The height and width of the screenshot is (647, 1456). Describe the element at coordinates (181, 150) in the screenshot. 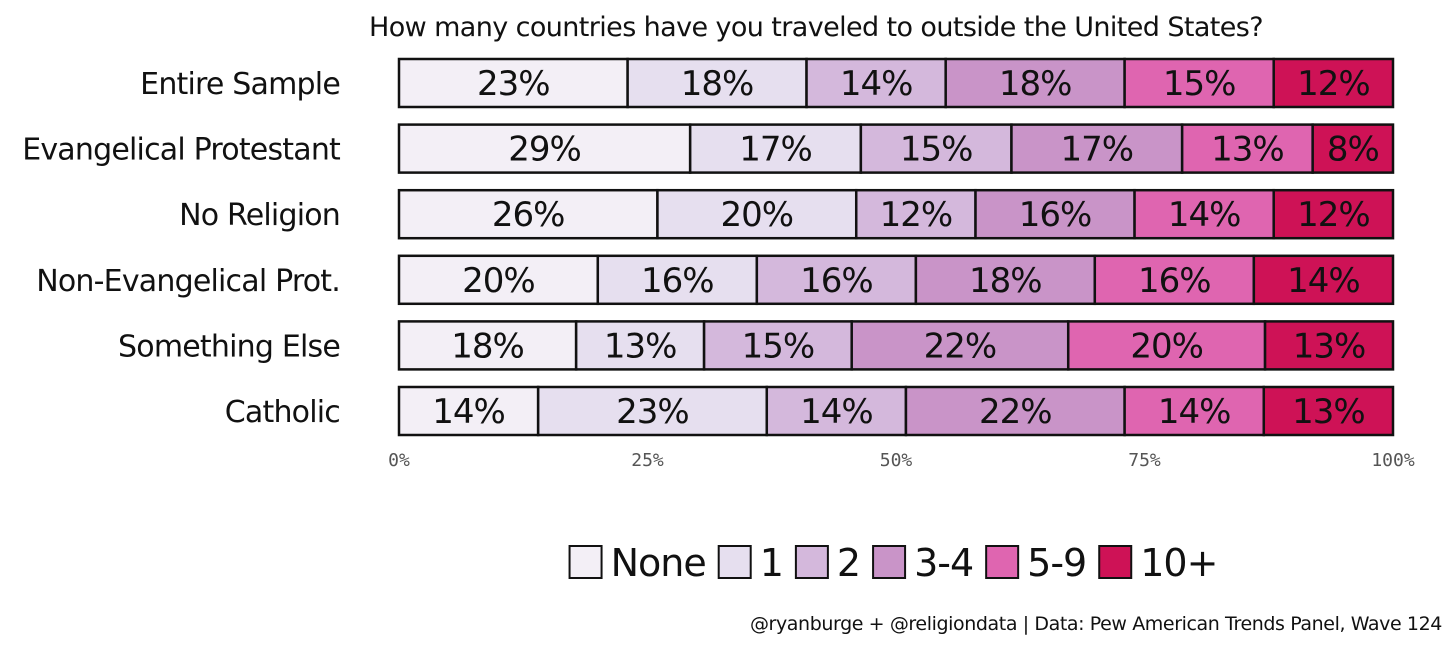

I see `category-label: Evangelical Protestant` at that location.